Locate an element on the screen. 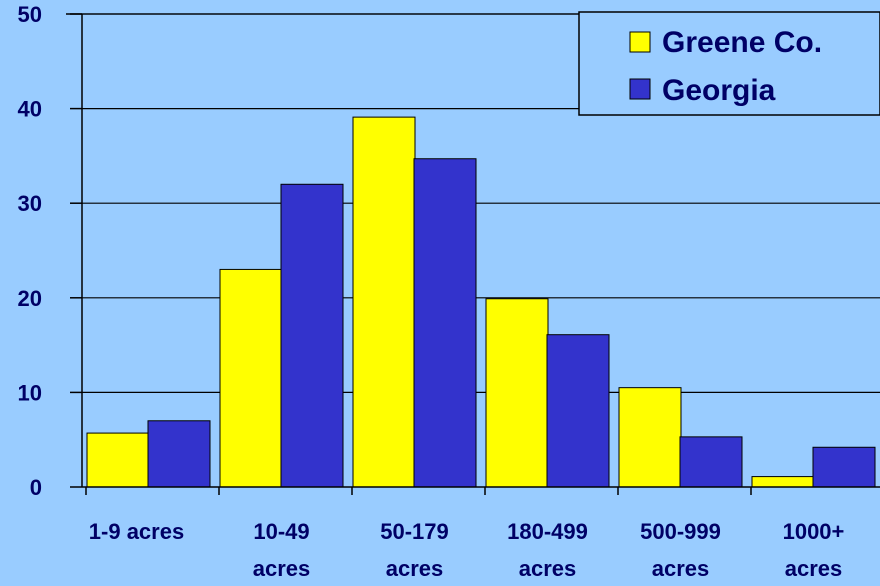 This screenshot has width=880, height=586. y-tick-labels: 0 10 20 30 40 50 is located at coordinates (30, 251).